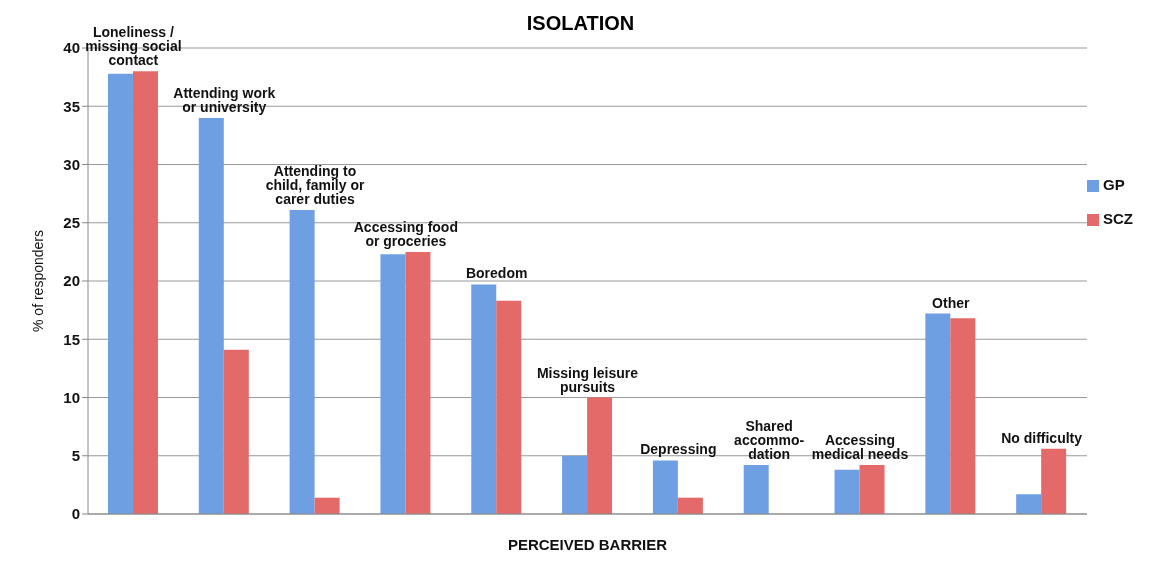  I want to click on x-tick-label: No difficulty, so click(1042, 437).